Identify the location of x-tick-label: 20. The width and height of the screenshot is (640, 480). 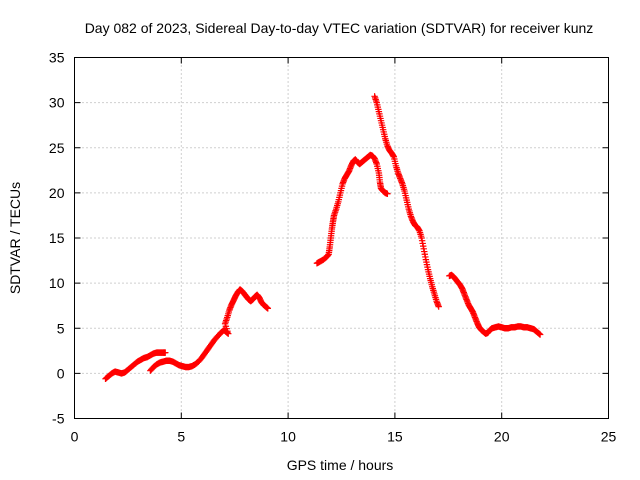
(502, 437).